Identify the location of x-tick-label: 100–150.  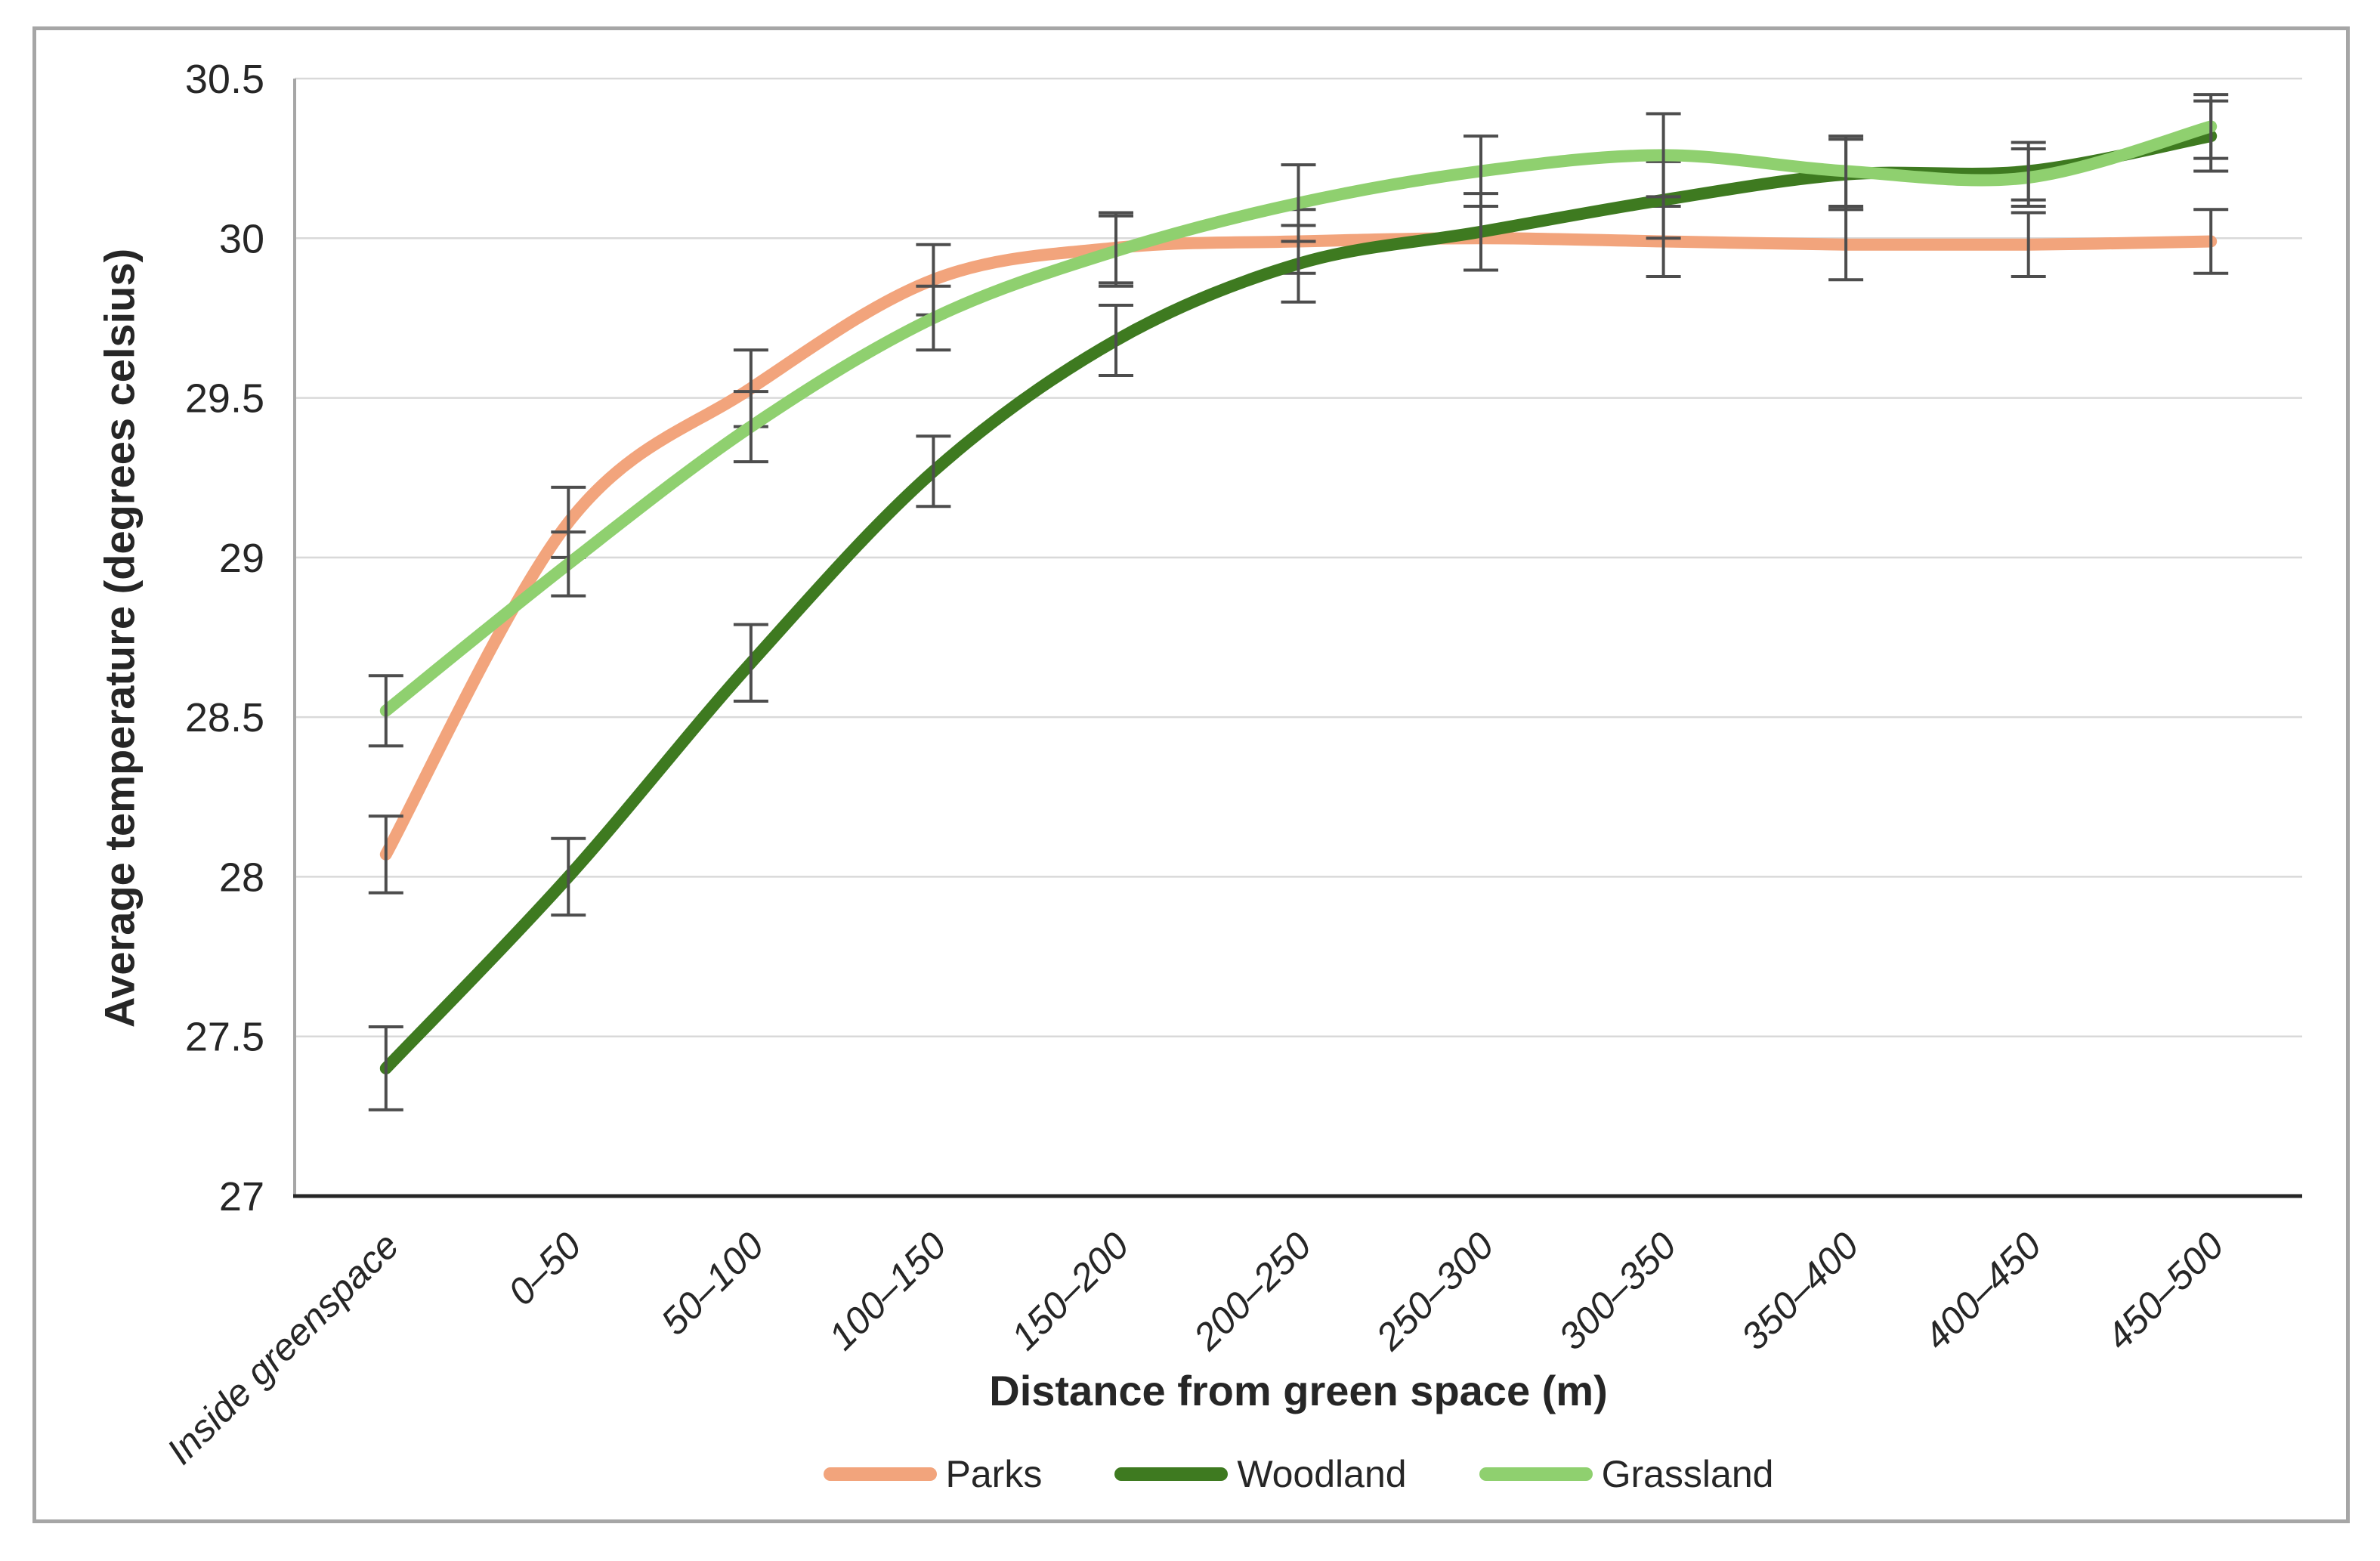
(887, 1291).